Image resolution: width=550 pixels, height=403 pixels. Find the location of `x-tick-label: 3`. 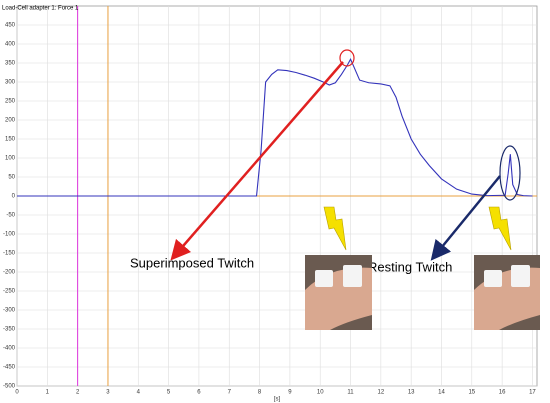

x-tick-label: 3 is located at coordinates (108, 393).